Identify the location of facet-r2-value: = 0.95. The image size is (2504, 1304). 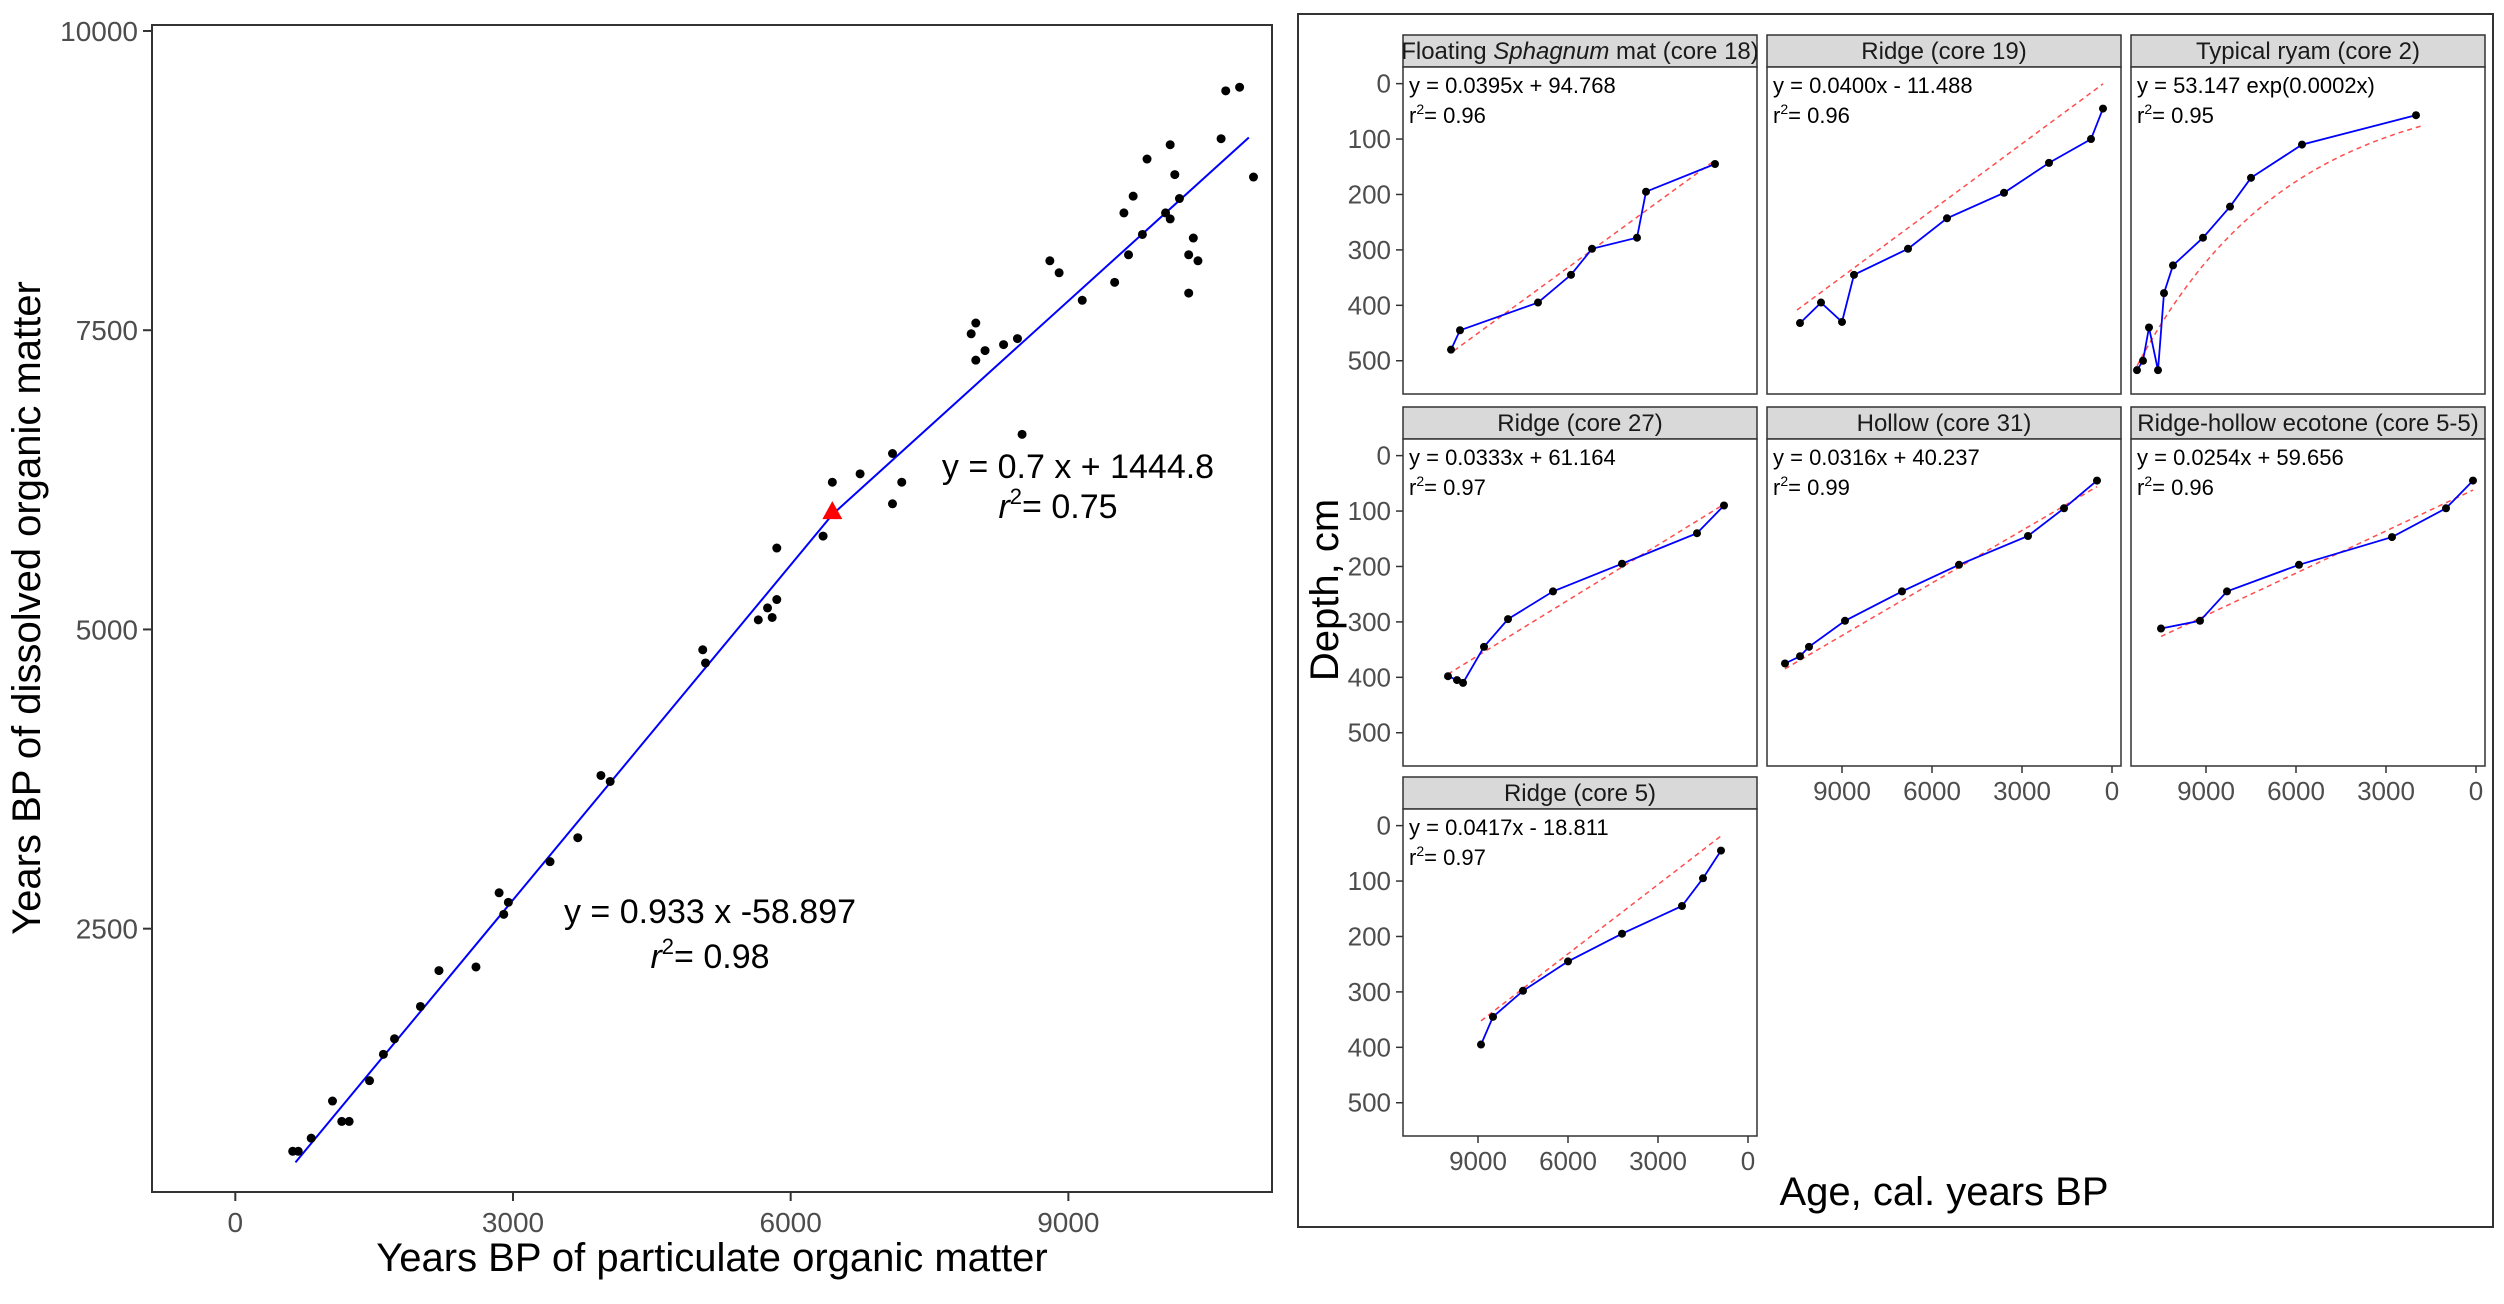
(2183, 115).